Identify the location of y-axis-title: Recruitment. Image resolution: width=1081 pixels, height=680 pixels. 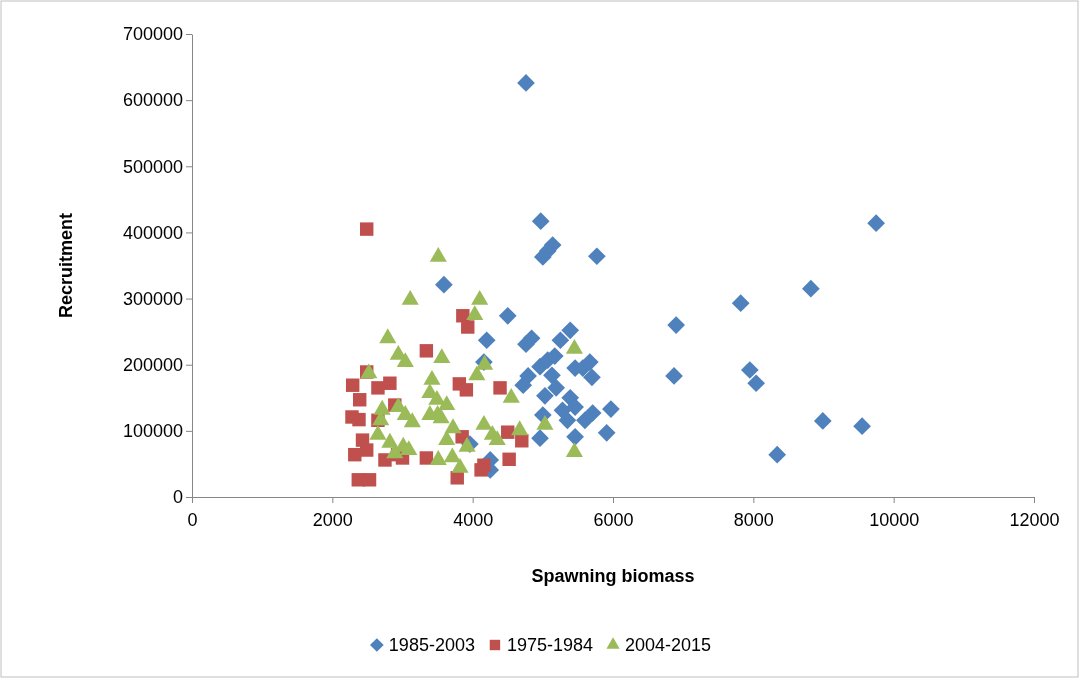
(66, 265).